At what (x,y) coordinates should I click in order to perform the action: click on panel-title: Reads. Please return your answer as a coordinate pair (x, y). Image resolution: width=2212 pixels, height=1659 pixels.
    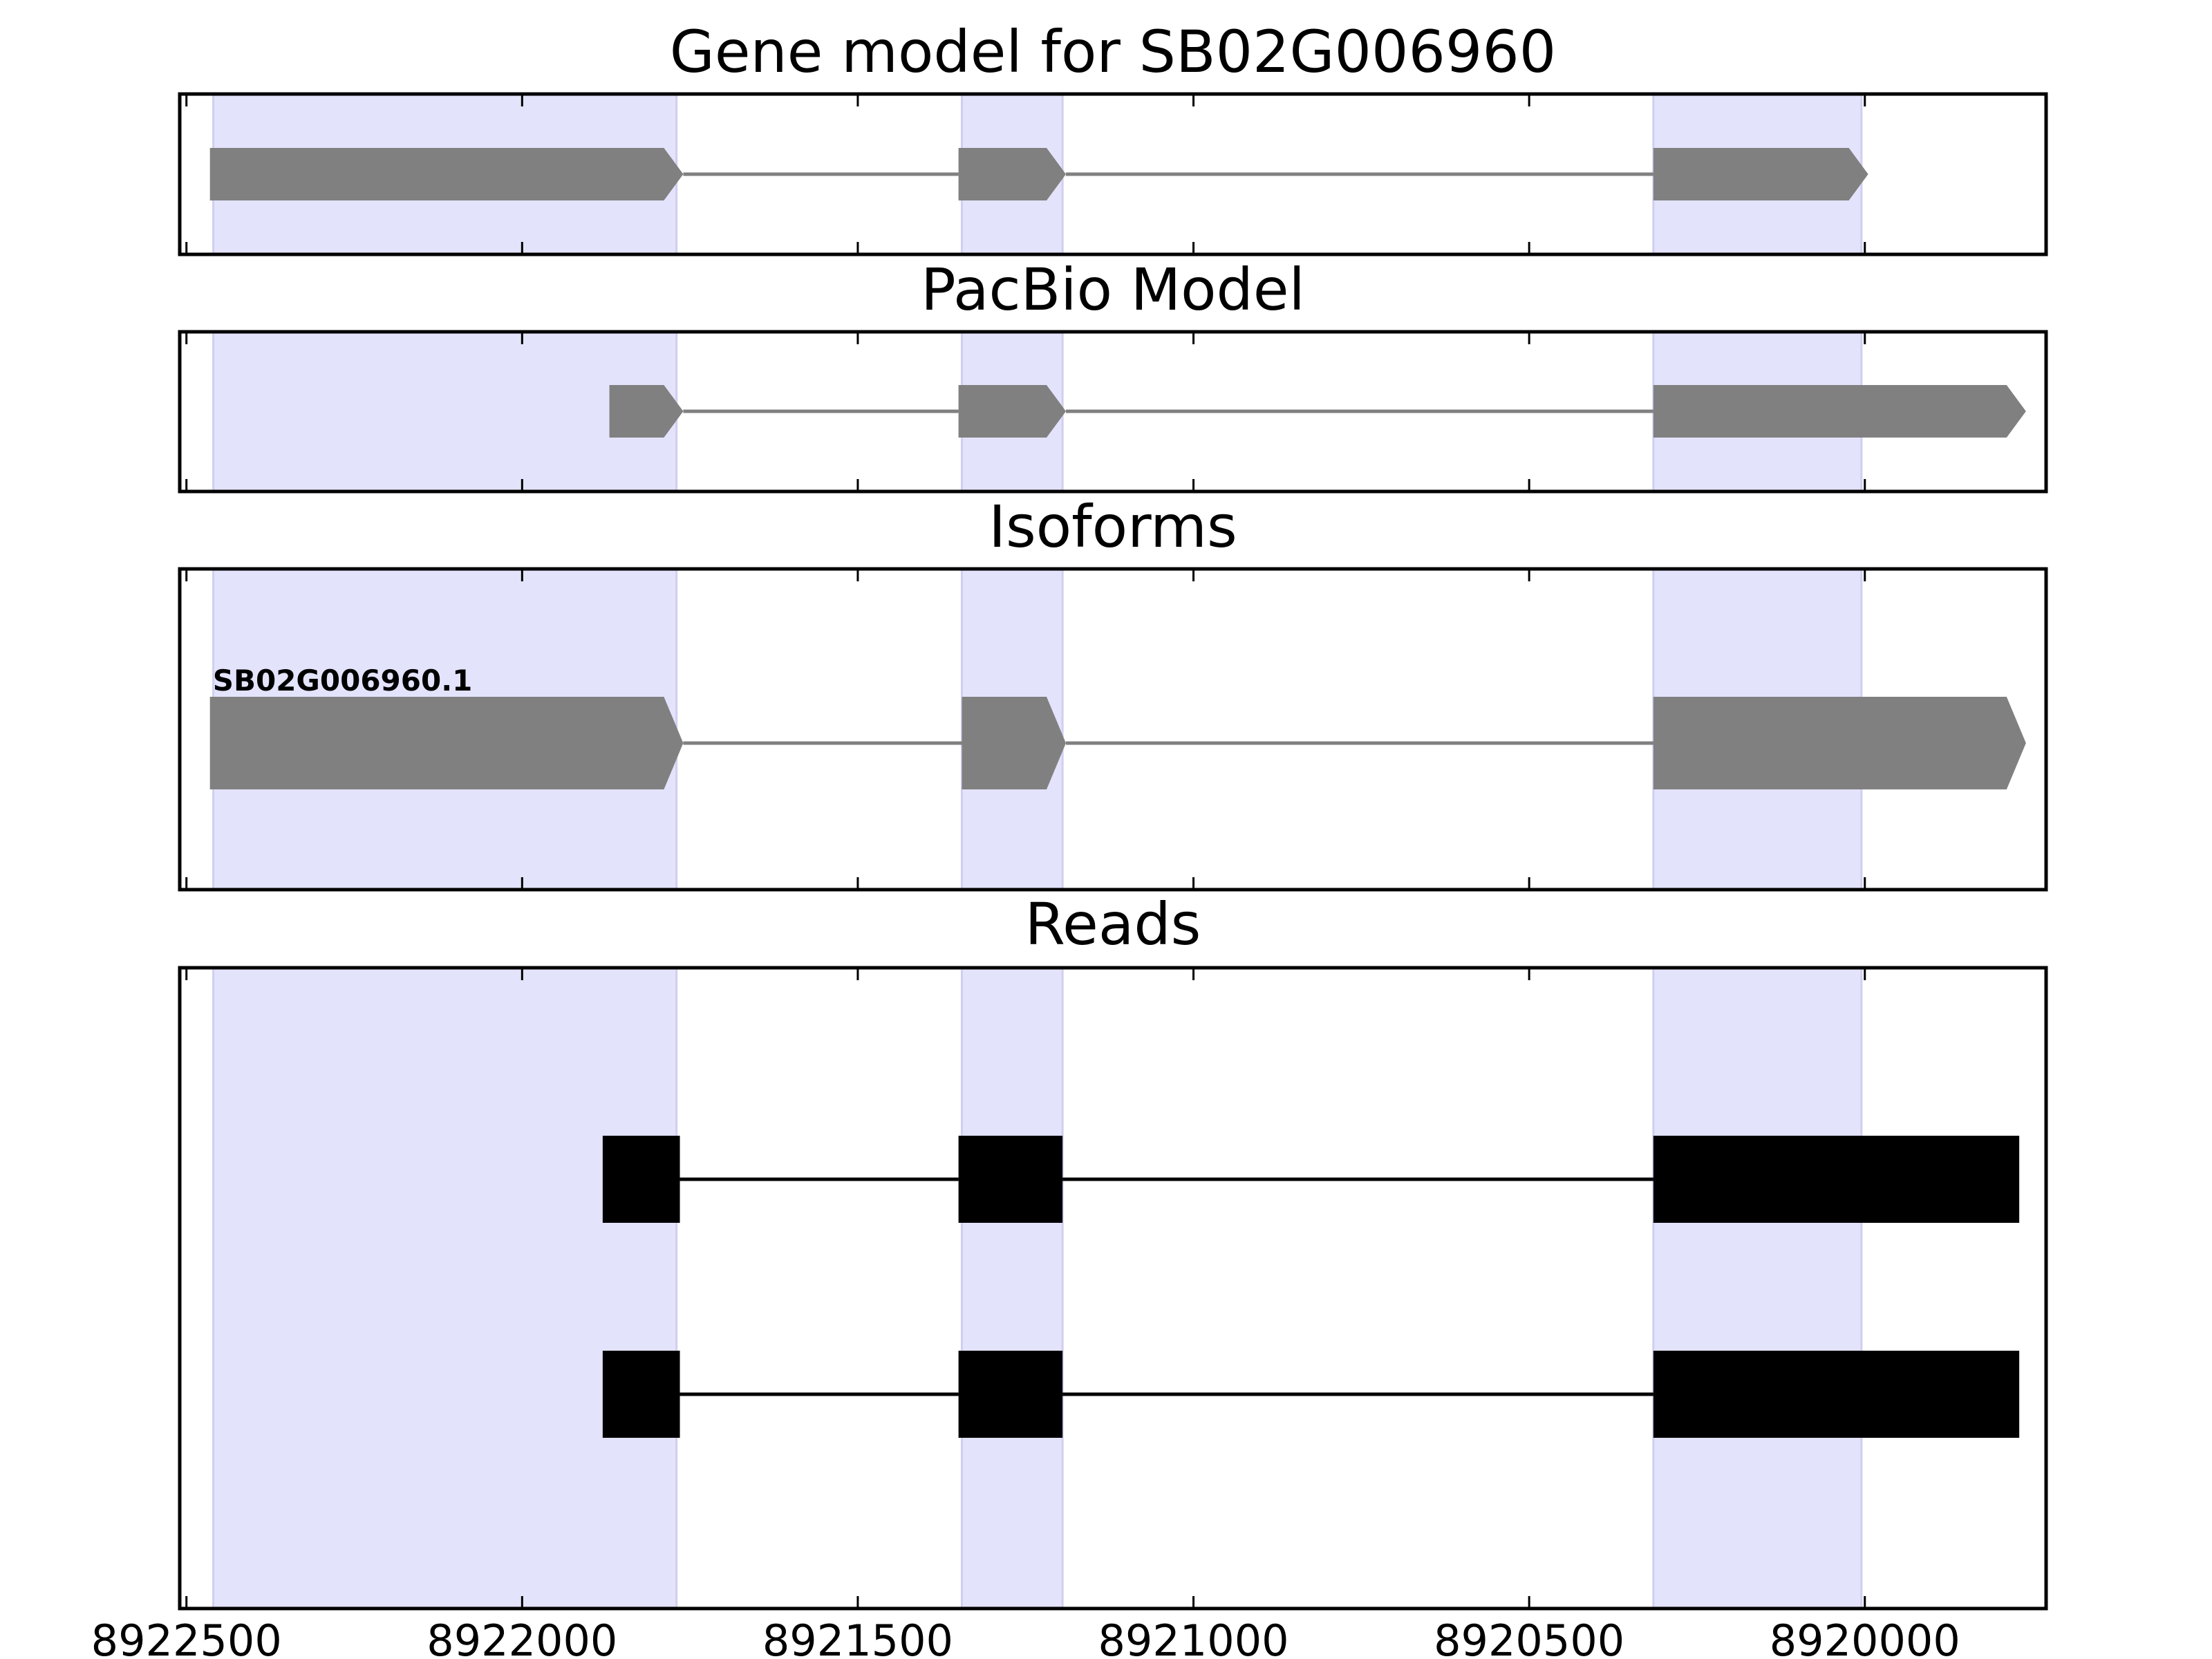
    Looking at the image, I should click on (1113, 924).